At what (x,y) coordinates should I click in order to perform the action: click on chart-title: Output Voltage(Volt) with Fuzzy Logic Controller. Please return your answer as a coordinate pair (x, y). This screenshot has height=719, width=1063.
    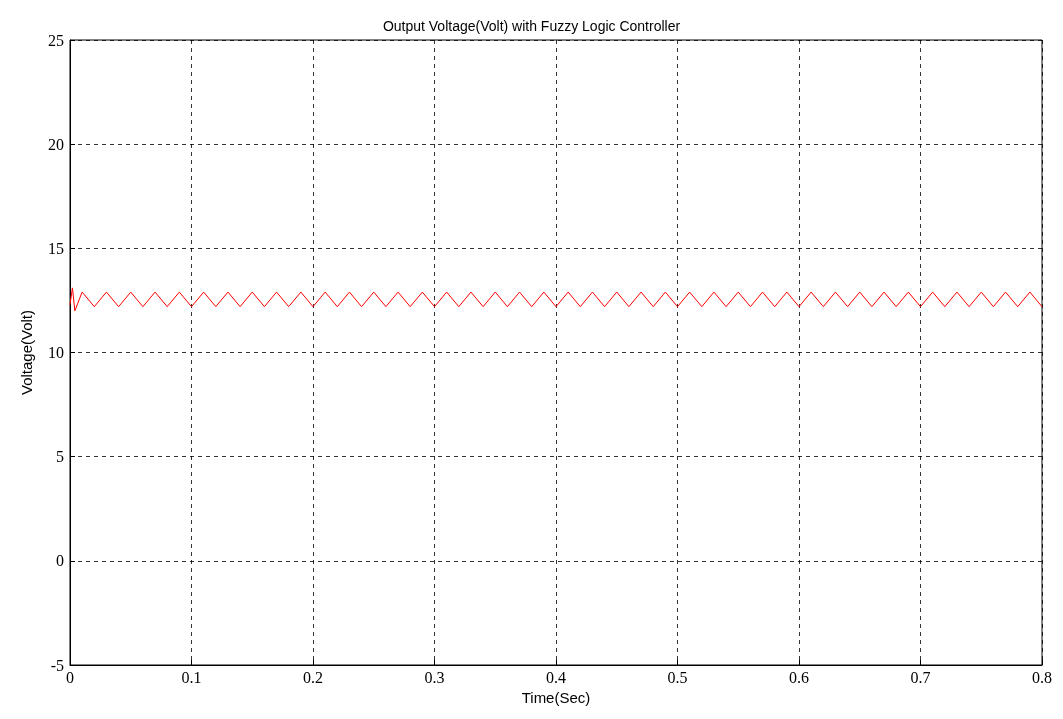
    Looking at the image, I should click on (531, 26).